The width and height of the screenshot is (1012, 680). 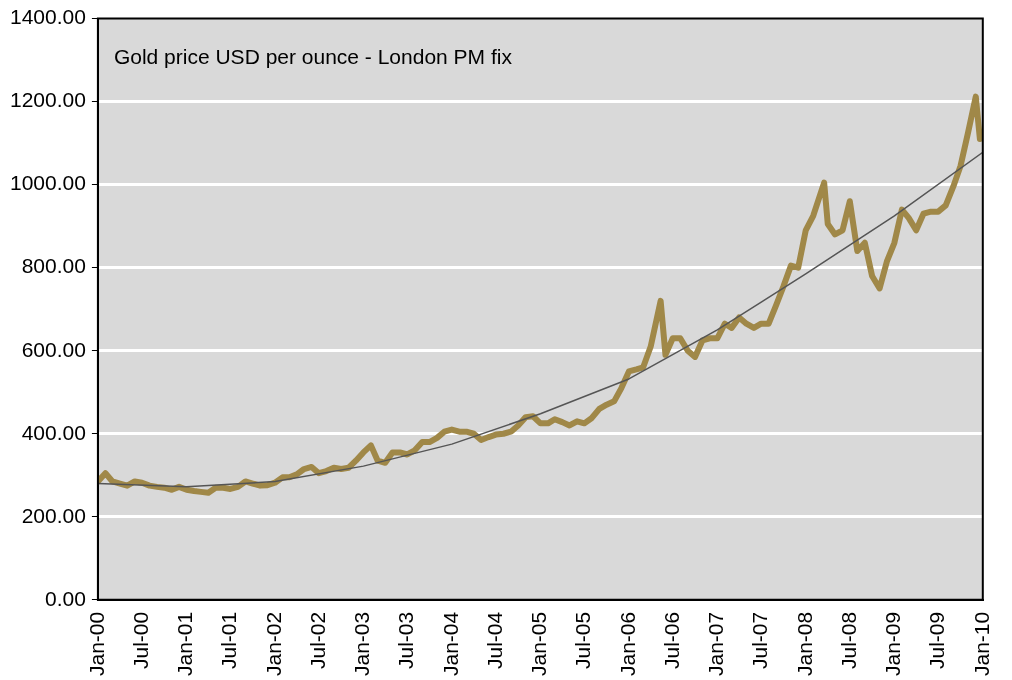 I want to click on text: Gold price USD per ounce - London PM fix, so click(x=313, y=57).